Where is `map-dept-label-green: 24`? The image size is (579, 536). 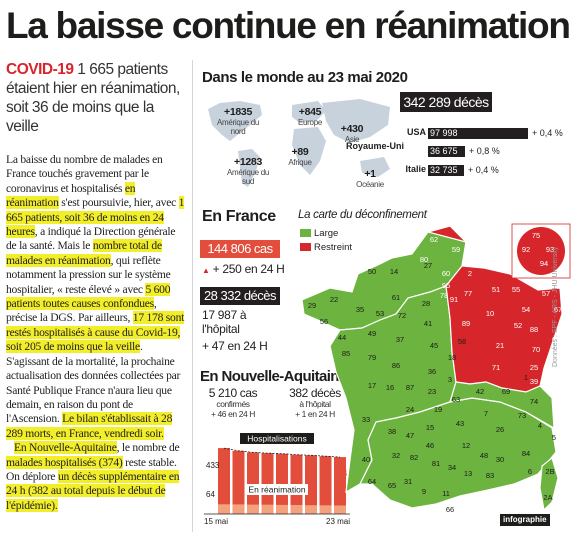
map-dept-label-green: 24 is located at coordinates (410, 409).